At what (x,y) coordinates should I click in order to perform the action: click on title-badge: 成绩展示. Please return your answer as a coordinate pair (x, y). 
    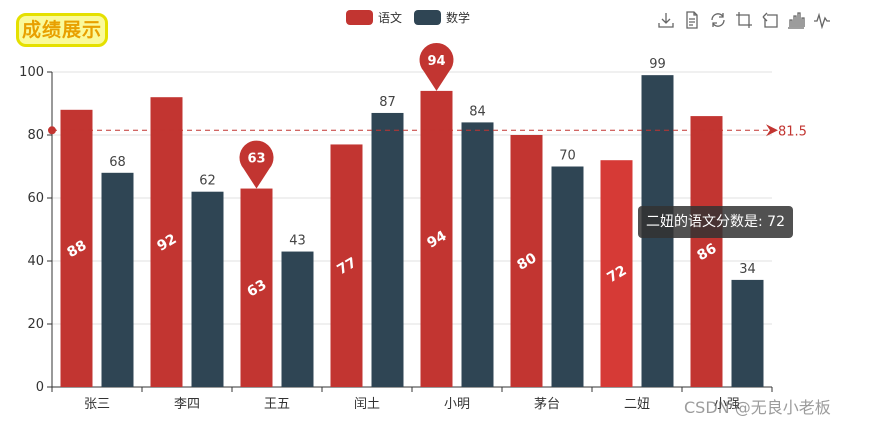
    Looking at the image, I should click on (62, 30).